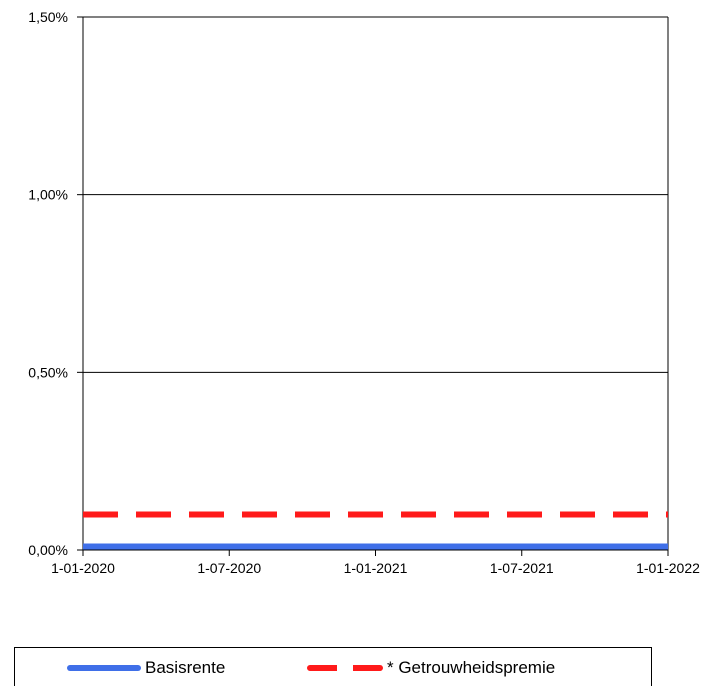 This screenshot has width=721, height=687. Describe the element at coordinates (229, 568) in the screenshot. I see `x-tick-label: 1-07-2020` at that location.